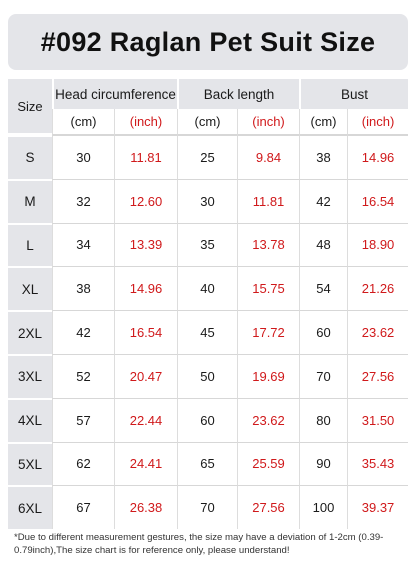 The height and width of the screenshot is (571, 416). What do you see at coordinates (30, 244) in the screenshot?
I see `size-label: L` at bounding box center [30, 244].